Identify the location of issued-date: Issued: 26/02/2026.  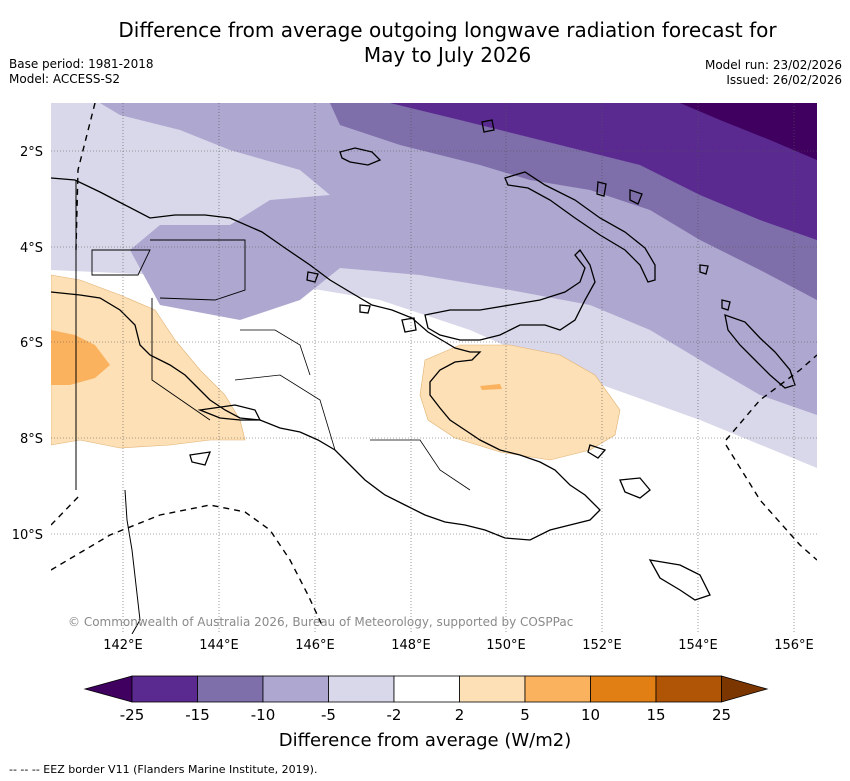
(784, 80).